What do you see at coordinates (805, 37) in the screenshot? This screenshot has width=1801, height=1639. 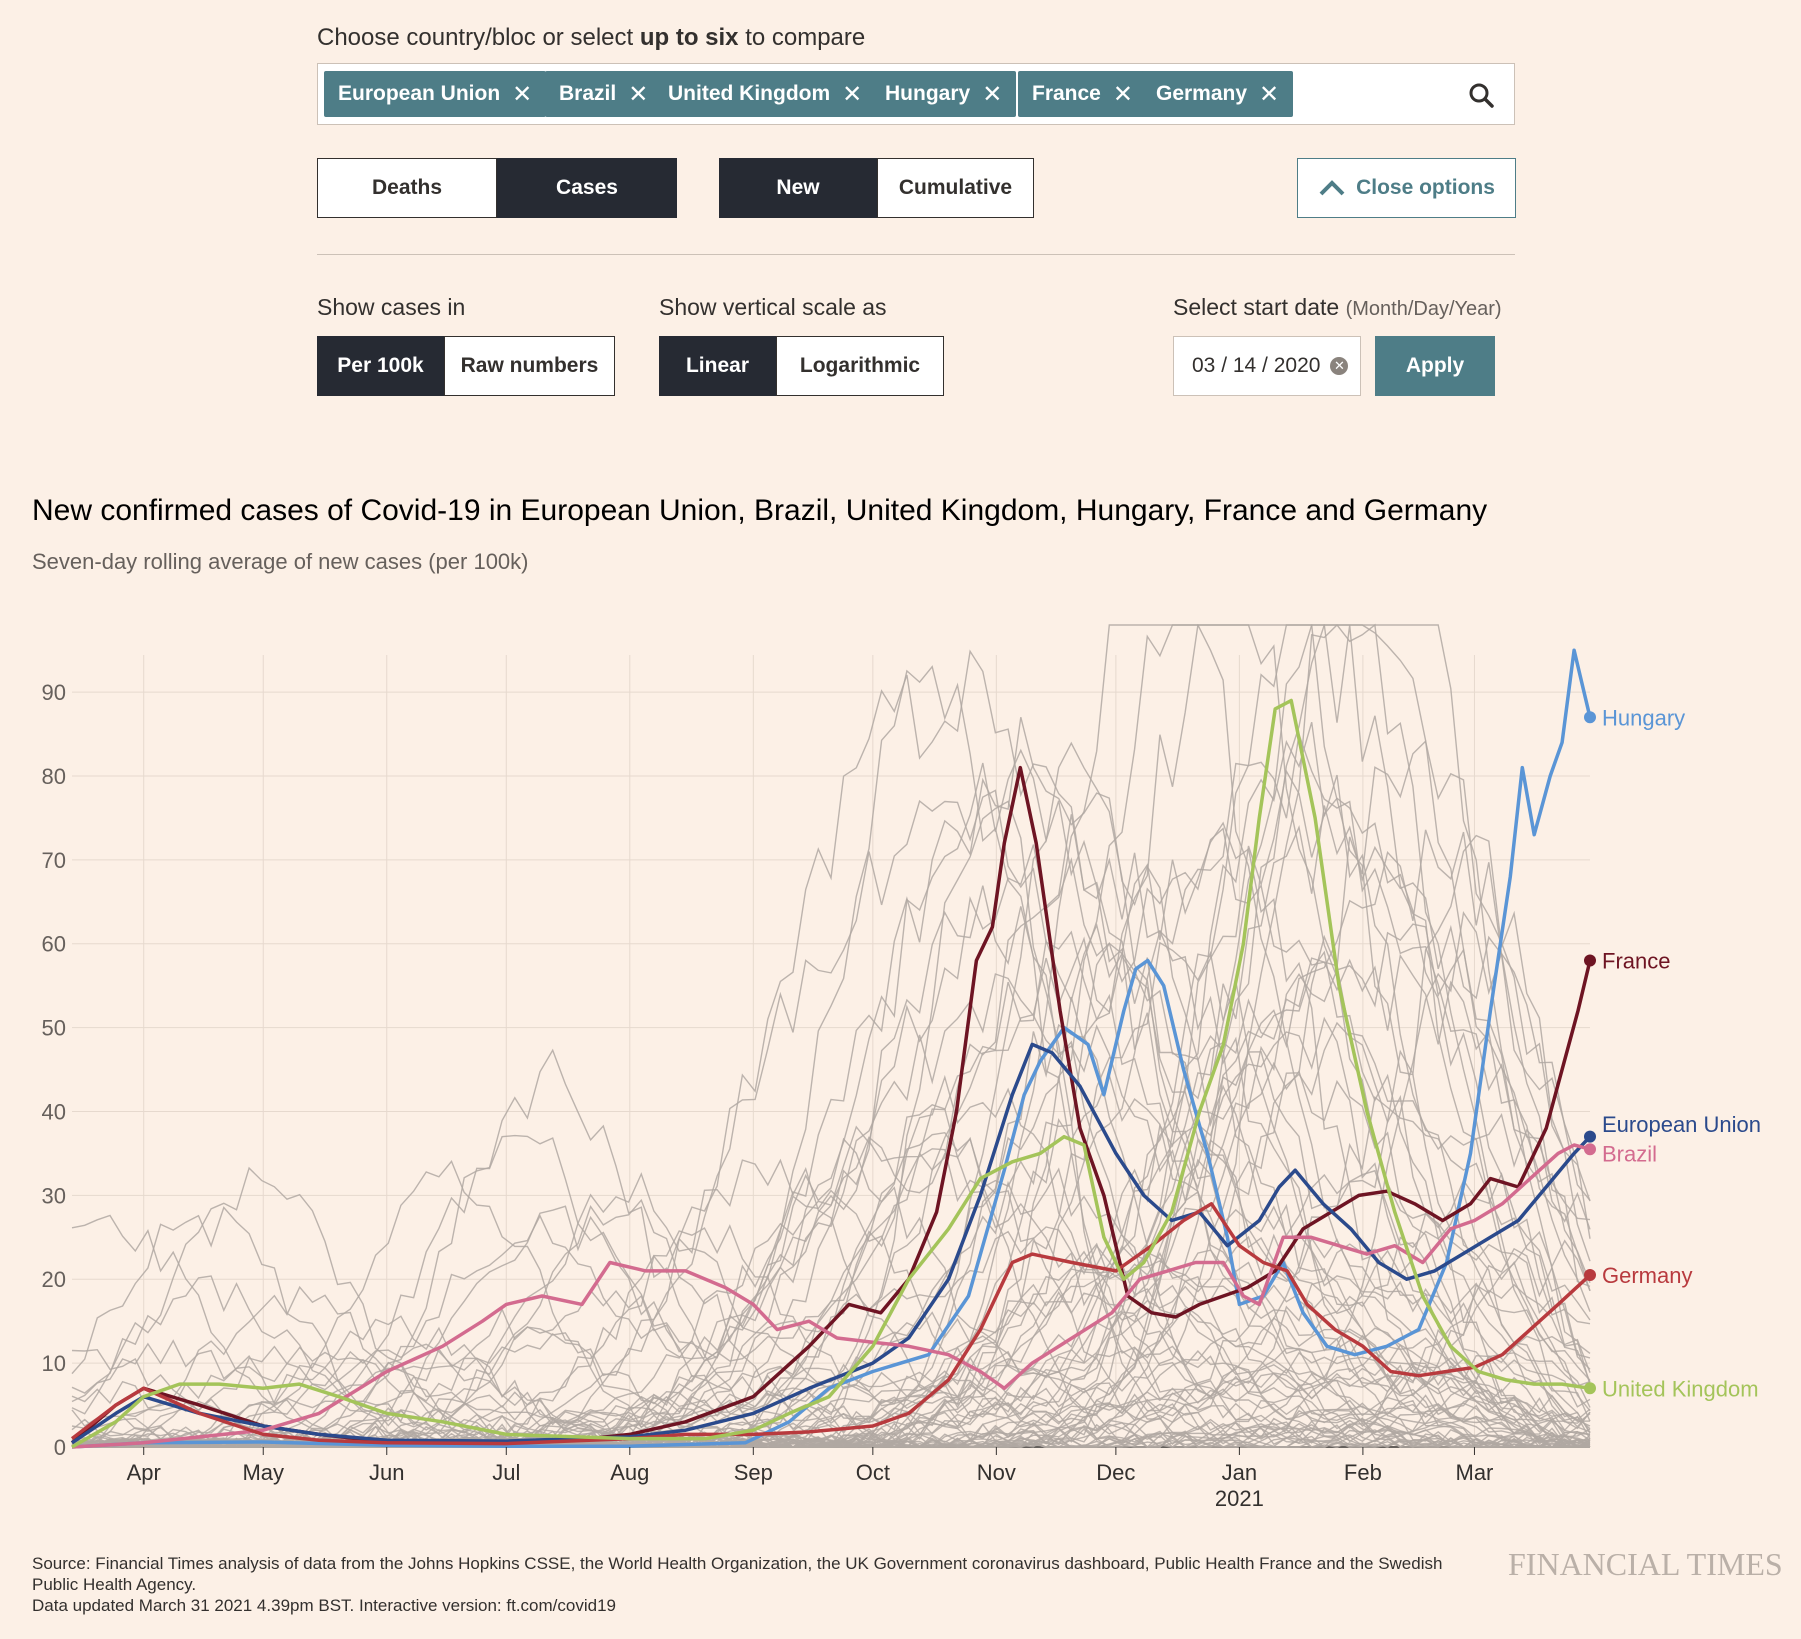 I see `prompt-text-end: to compare` at bounding box center [805, 37].